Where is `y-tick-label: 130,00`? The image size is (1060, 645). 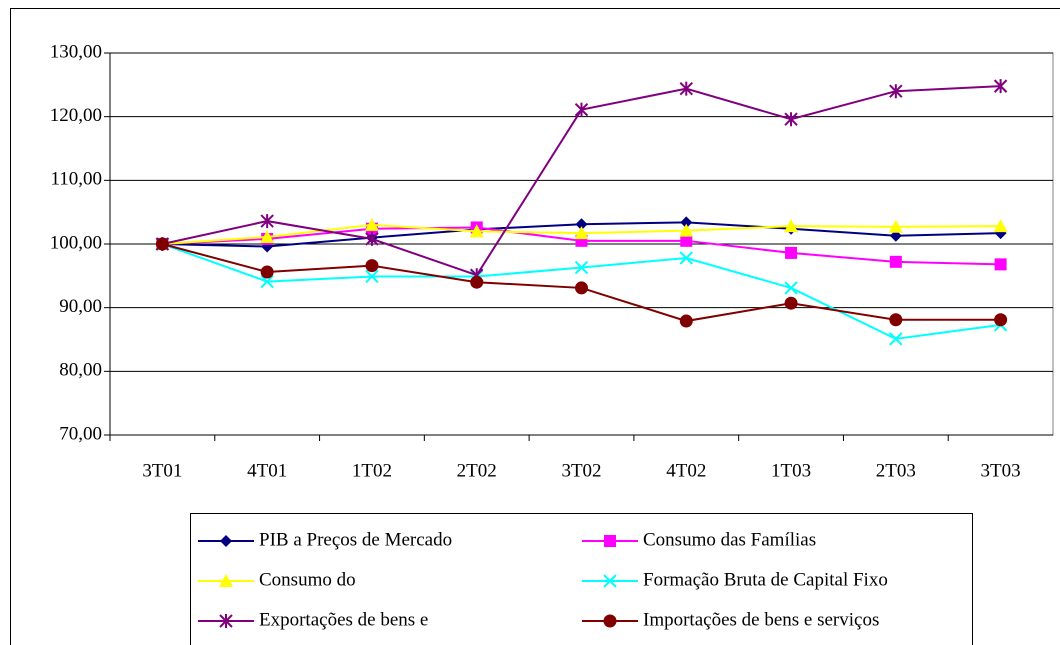
y-tick-label: 130,00 is located at coordinates (76, 51).